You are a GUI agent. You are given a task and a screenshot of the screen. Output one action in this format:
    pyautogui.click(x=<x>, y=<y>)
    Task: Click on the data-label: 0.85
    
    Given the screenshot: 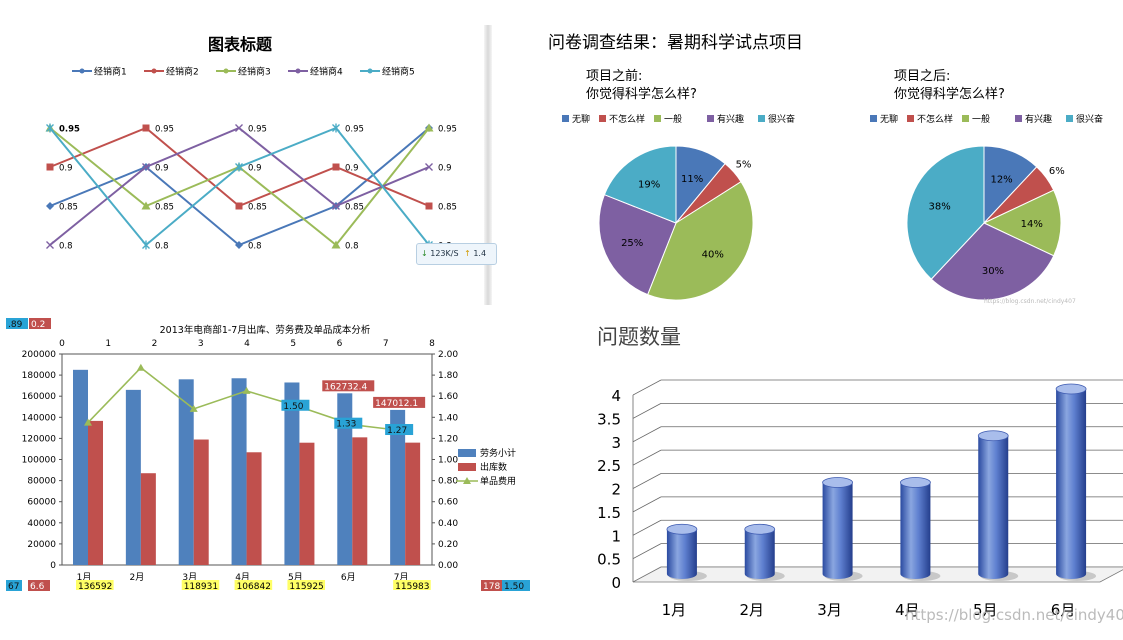 What is the action you would take?
    pyautogui.click(x=354, y=208)
    